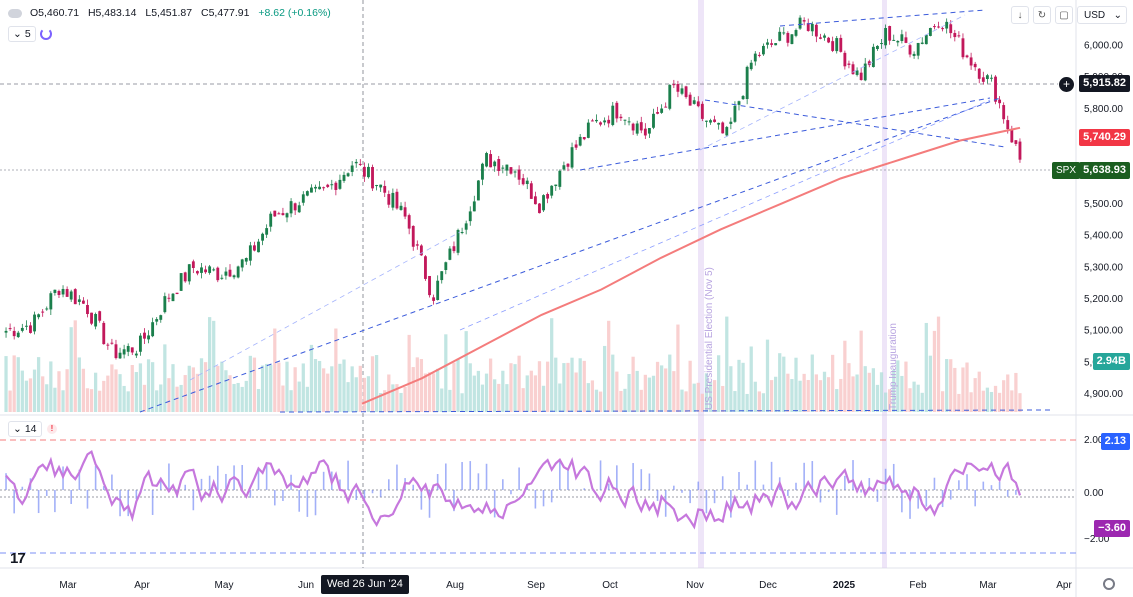  What do you see at coordinates (844, 585) in the screenshot?
I see `time-axis-label: 2025` at bounding box center [844, 585].